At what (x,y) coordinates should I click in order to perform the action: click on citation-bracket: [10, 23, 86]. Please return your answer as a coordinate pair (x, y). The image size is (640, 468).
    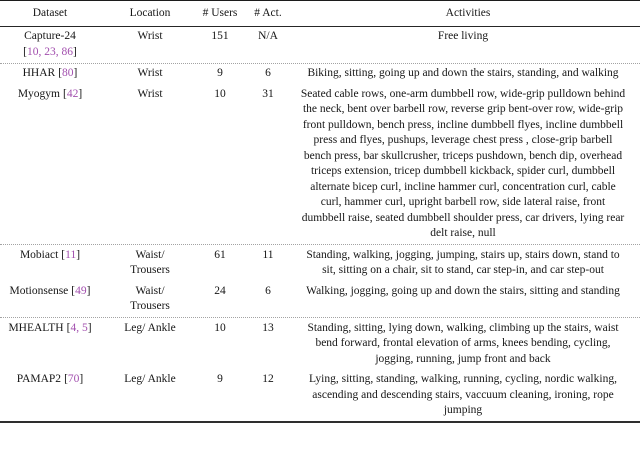
    Looking at the image, I should click on (50, 51).